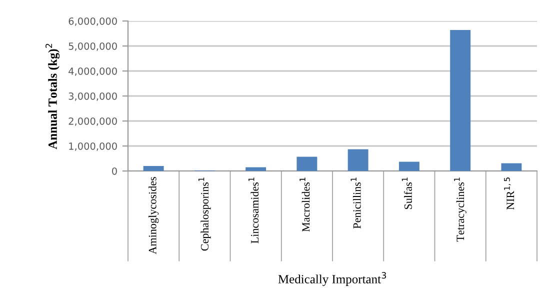 The image size is (541, 288). I want to click on x-tick-label: NIR$^{1,5}$, so click(509, 194).